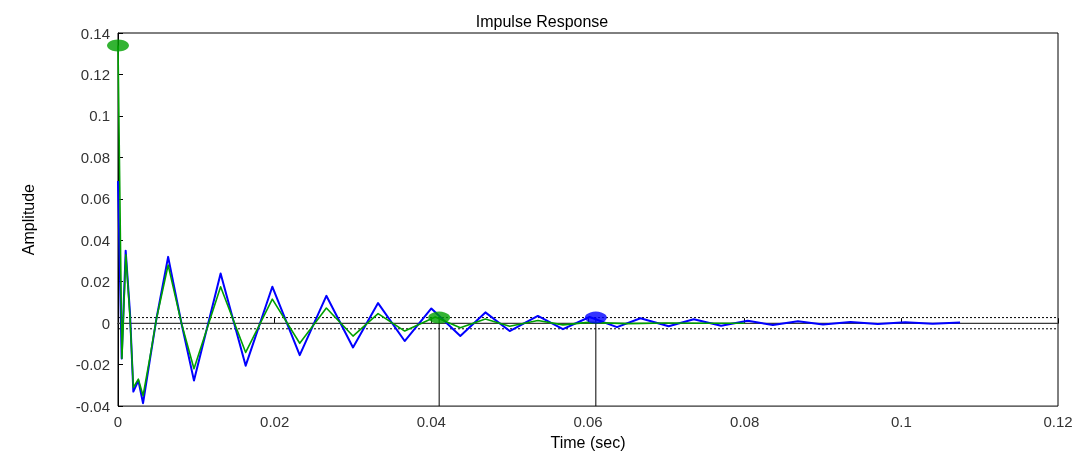 The width and height of the screenshot is (1084, 455). I want to click on x-tick-label: 0, so click(118, 422).